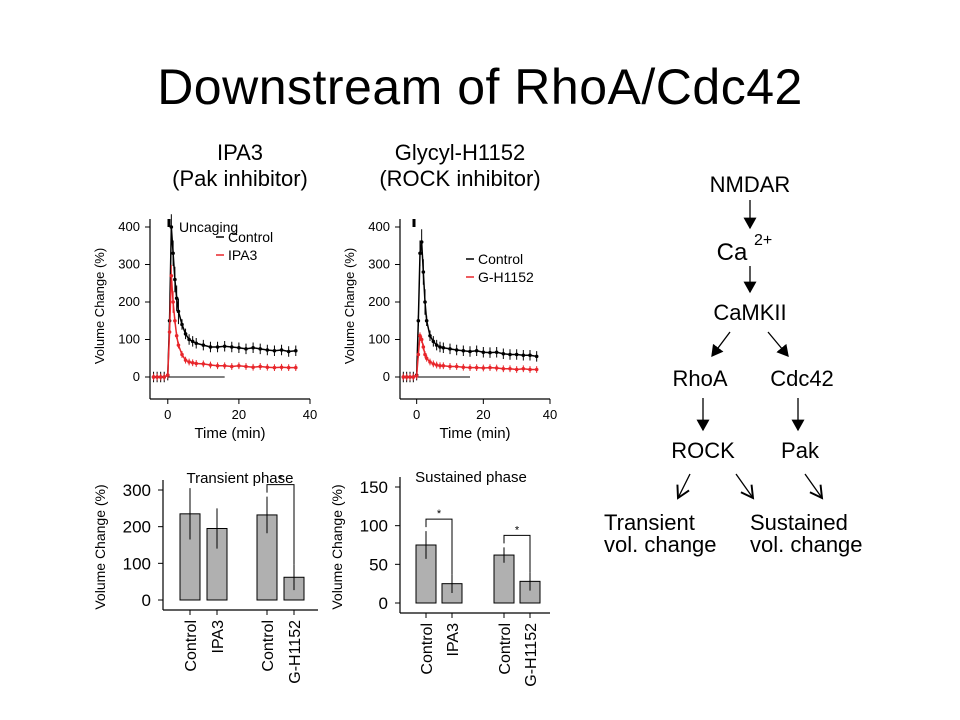 This screenshot has width=960, height=720. Describe the element at coordinates (379, 264) in the screenshot. I see `rock-y-tick-label: 300` at that location.